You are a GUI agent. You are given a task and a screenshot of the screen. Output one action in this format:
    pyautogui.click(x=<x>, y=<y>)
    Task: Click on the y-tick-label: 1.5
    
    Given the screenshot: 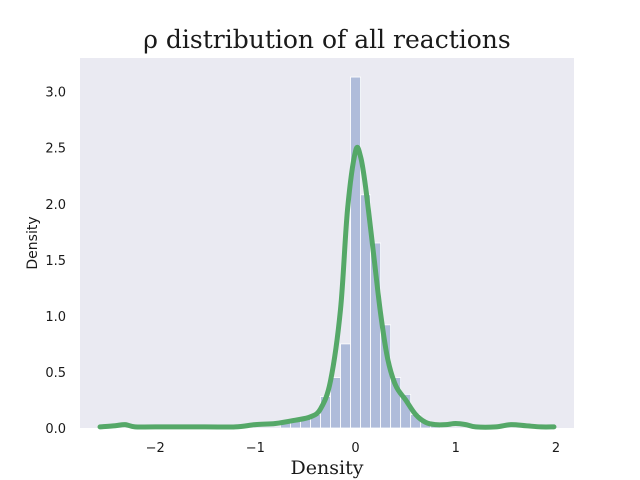 What is the action you would take?
    pyautogui.click(x=55, y=261)
    